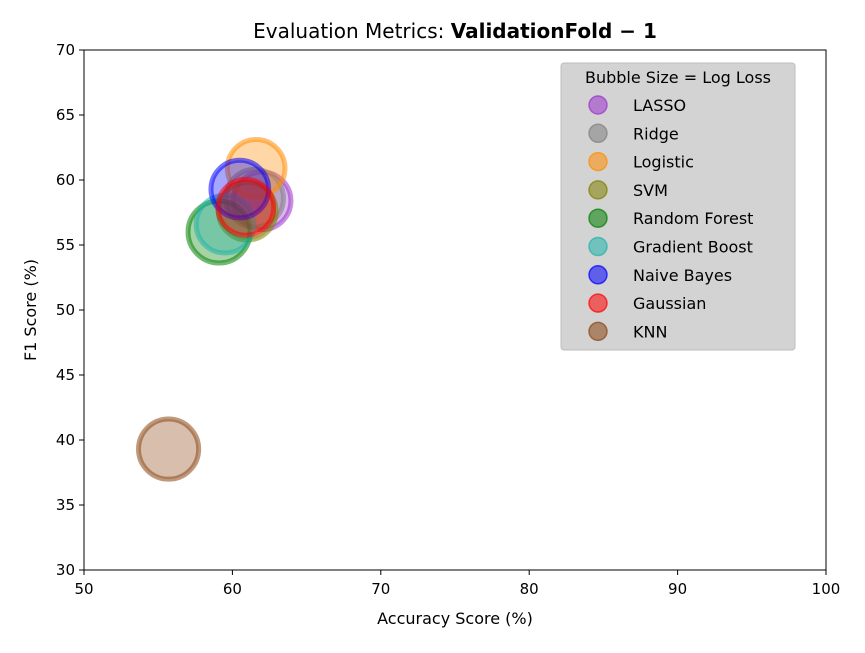 The image size is (865, 653). I want to click on legend-label: Random Forest, so click(693, 218).